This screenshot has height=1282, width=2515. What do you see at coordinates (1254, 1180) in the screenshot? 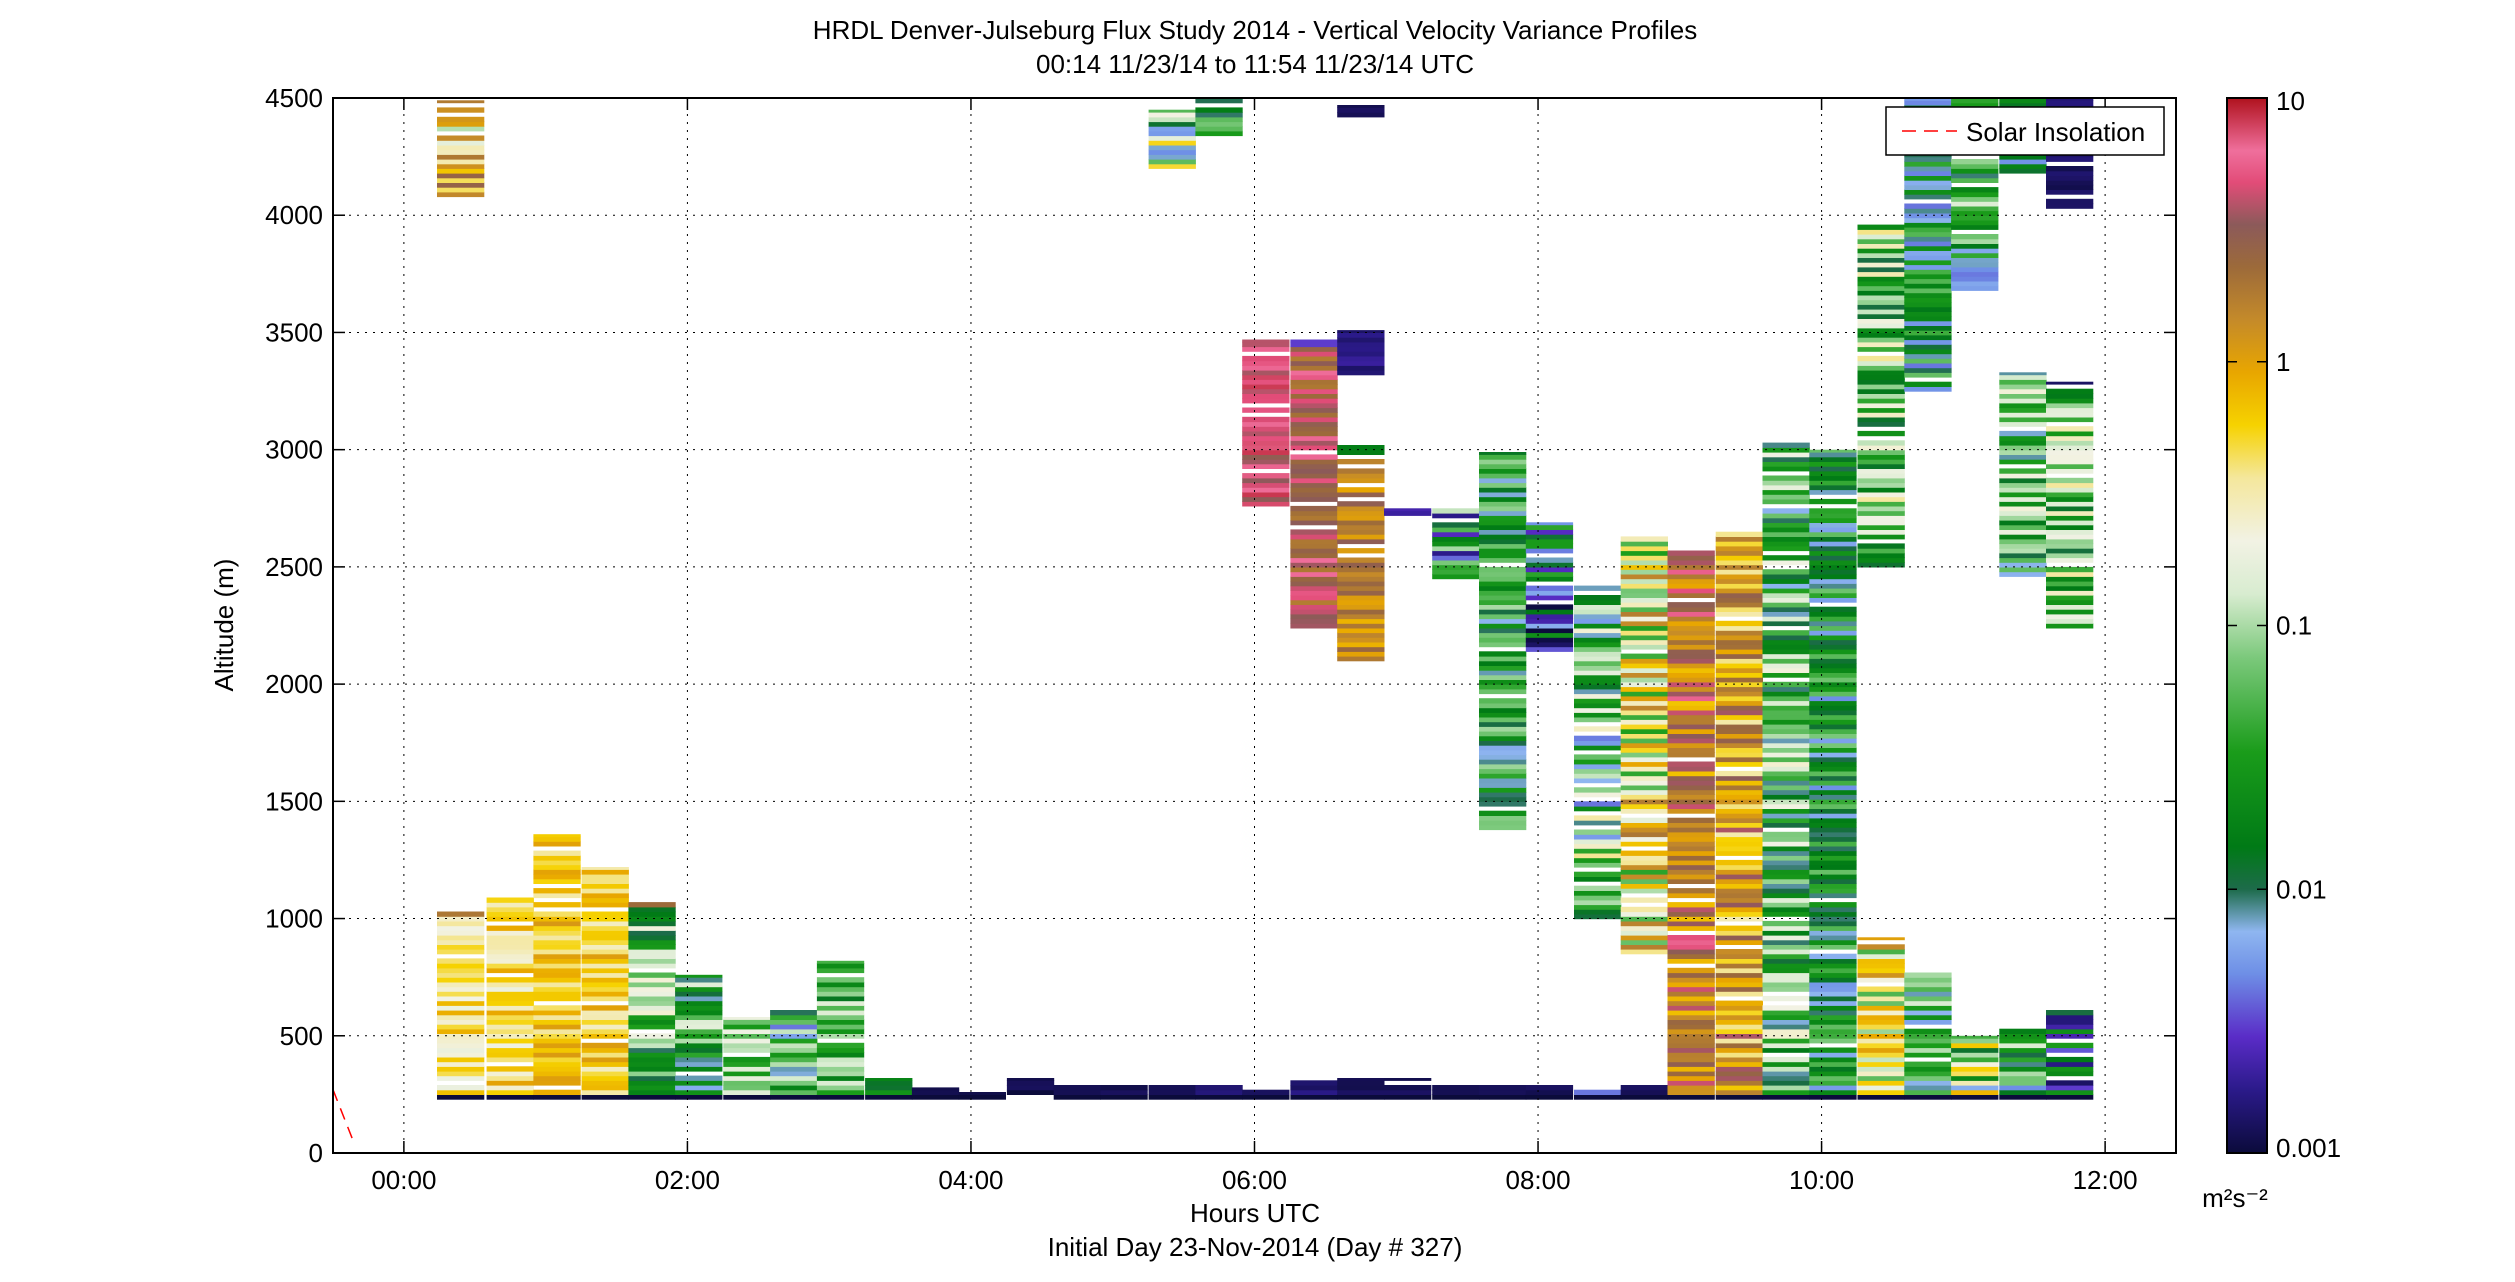
I see `x-tick-label: 06:00` at bounding box center [1254, 1180].